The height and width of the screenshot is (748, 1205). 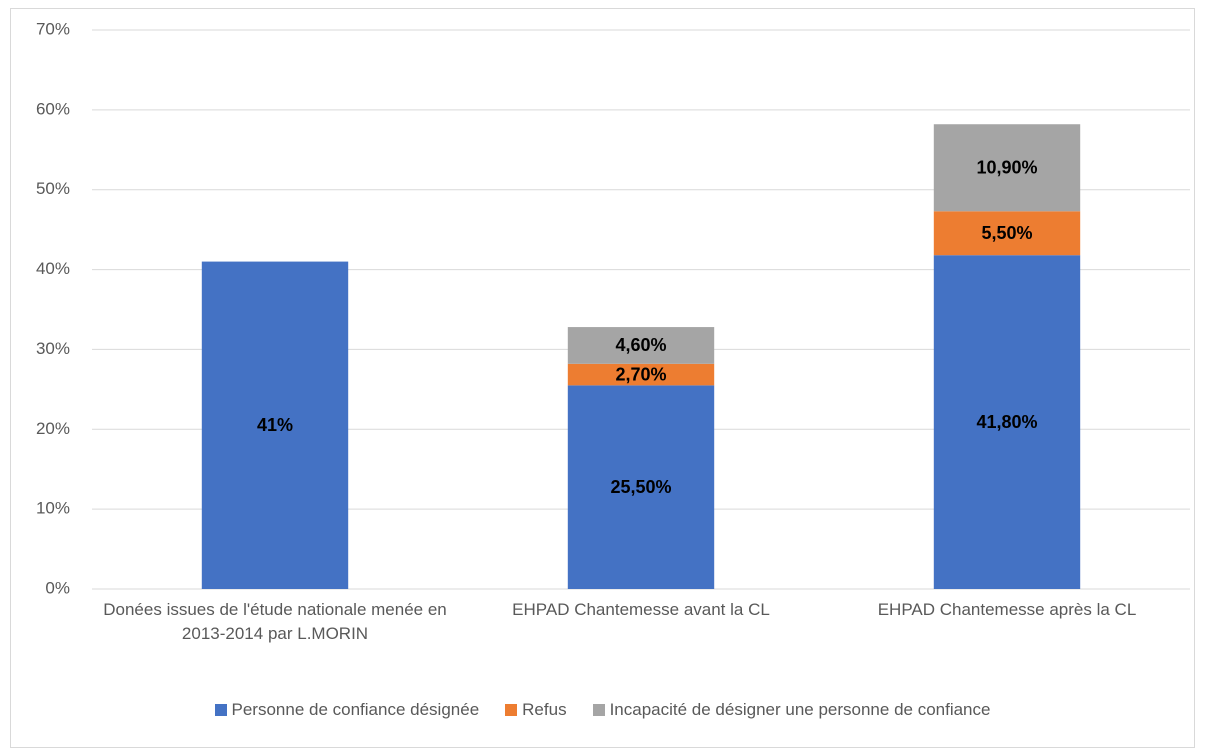 I want to click on value-label: 41,80%, so click(x=1006, y=422).